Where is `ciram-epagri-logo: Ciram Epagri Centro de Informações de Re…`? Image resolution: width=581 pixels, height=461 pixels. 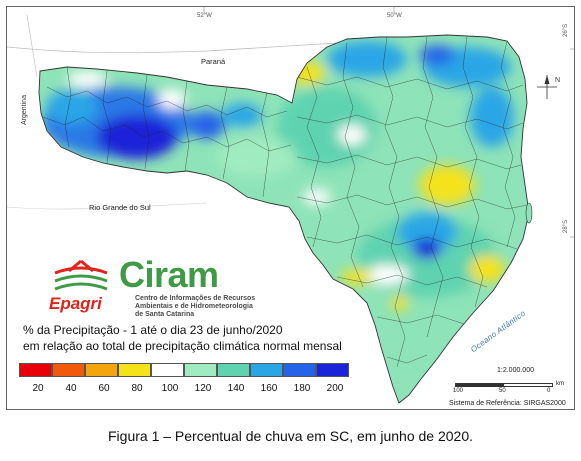
ciram-epagri-logo: Ciram Epagri Centro de Informações de Re… is located at coordinates (162, 292).